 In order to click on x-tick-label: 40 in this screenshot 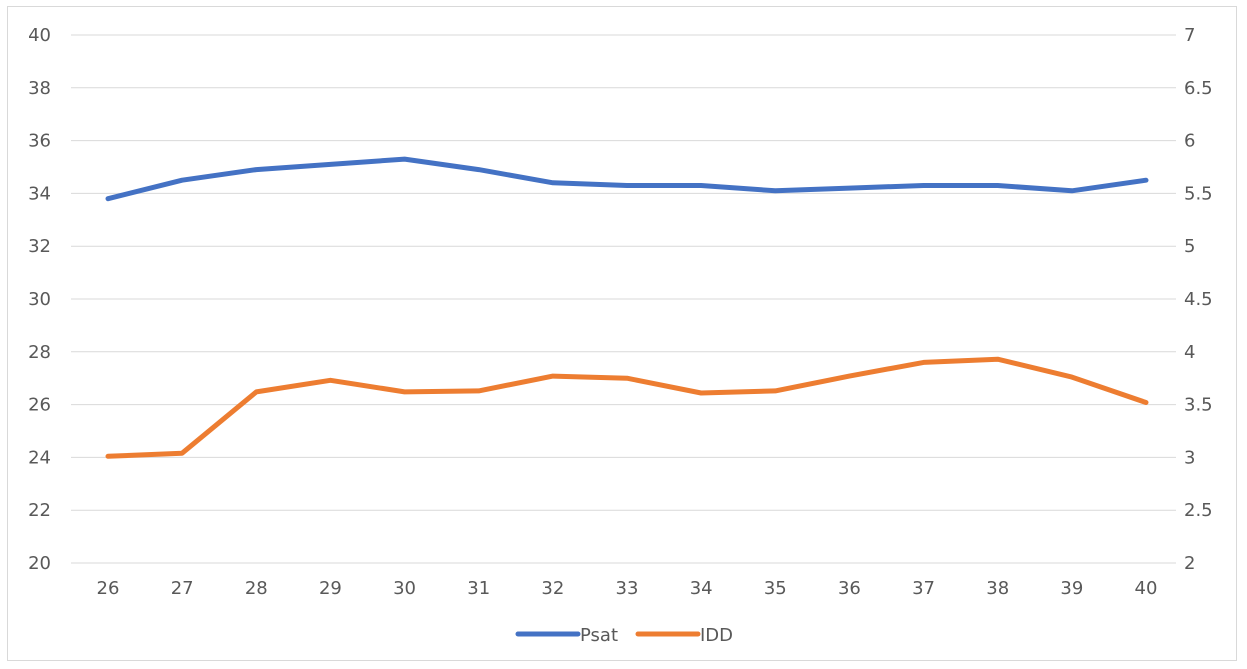, I will do `click(1146, 588)`.